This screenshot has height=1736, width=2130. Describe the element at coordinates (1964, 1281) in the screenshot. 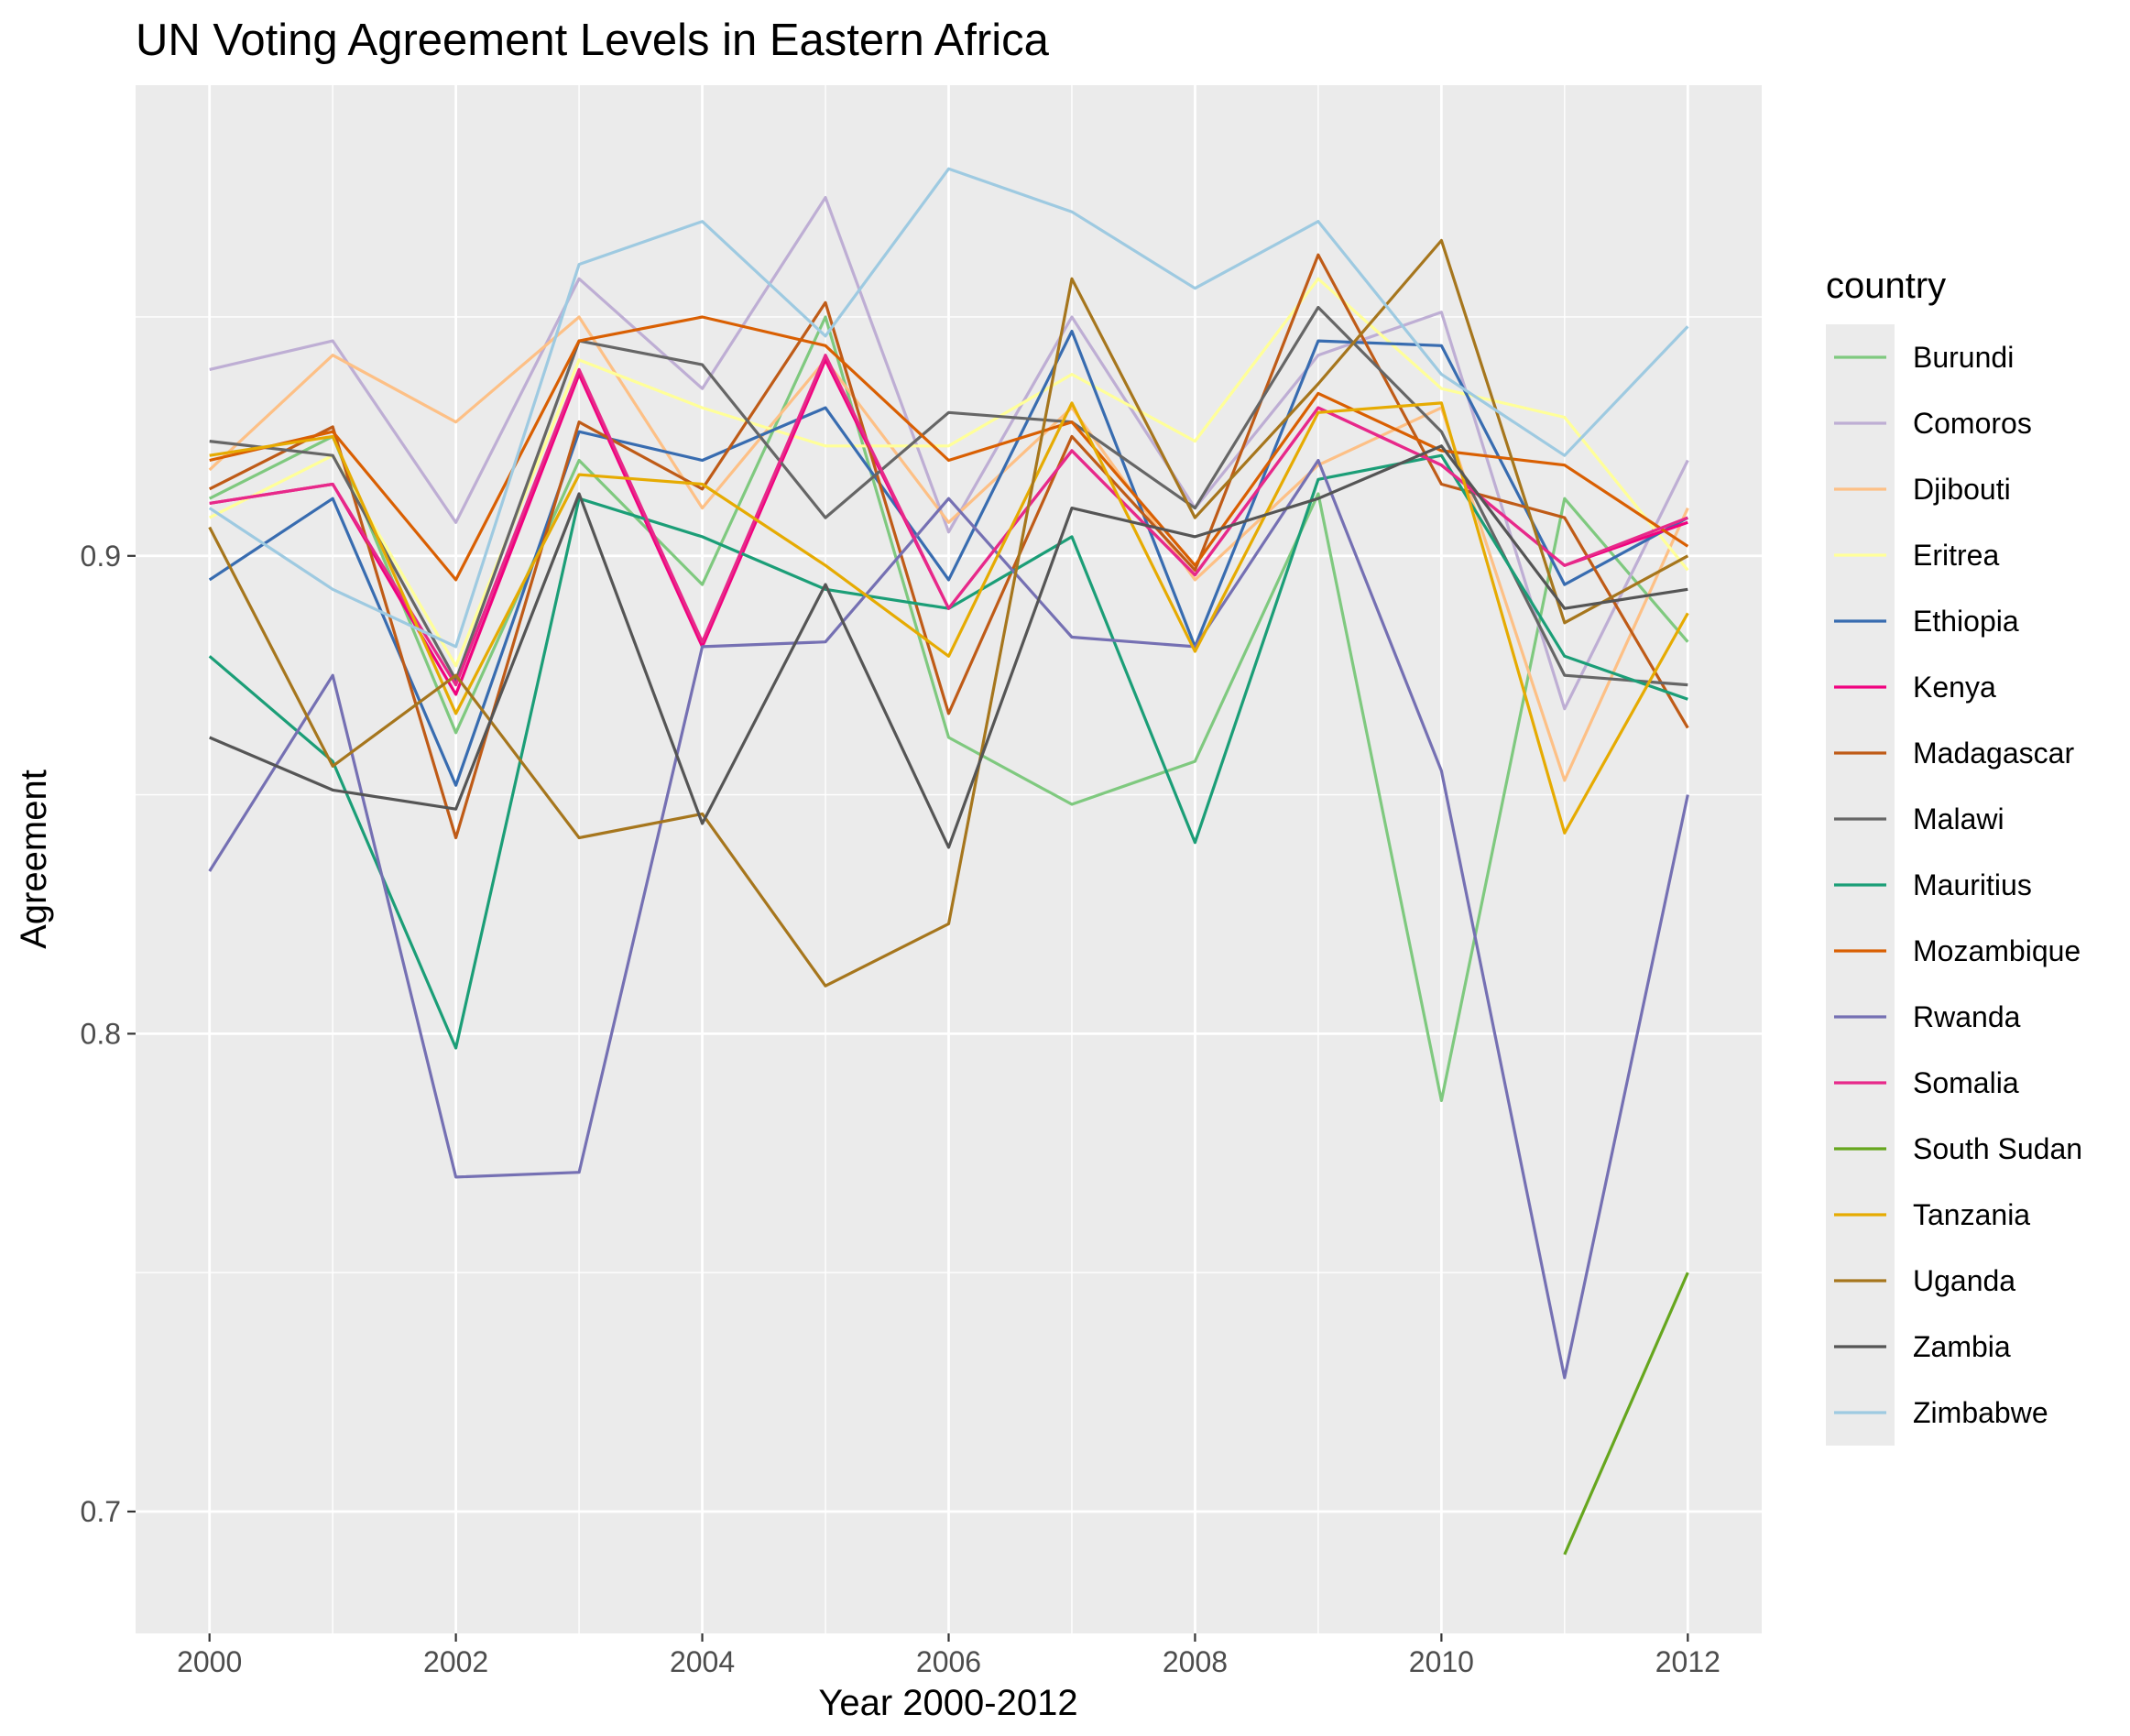

I see `legend-label-uganda: Uganda` at that location.